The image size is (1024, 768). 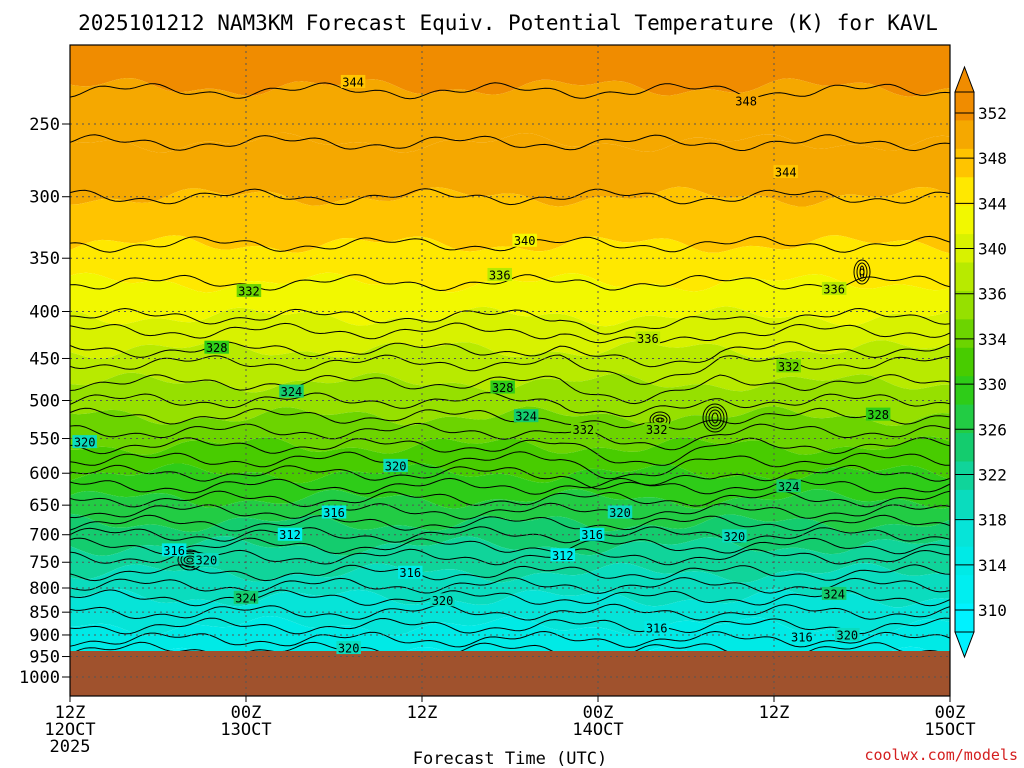 I want to click on y-tick-label: 500, so click(x=44, y=402).